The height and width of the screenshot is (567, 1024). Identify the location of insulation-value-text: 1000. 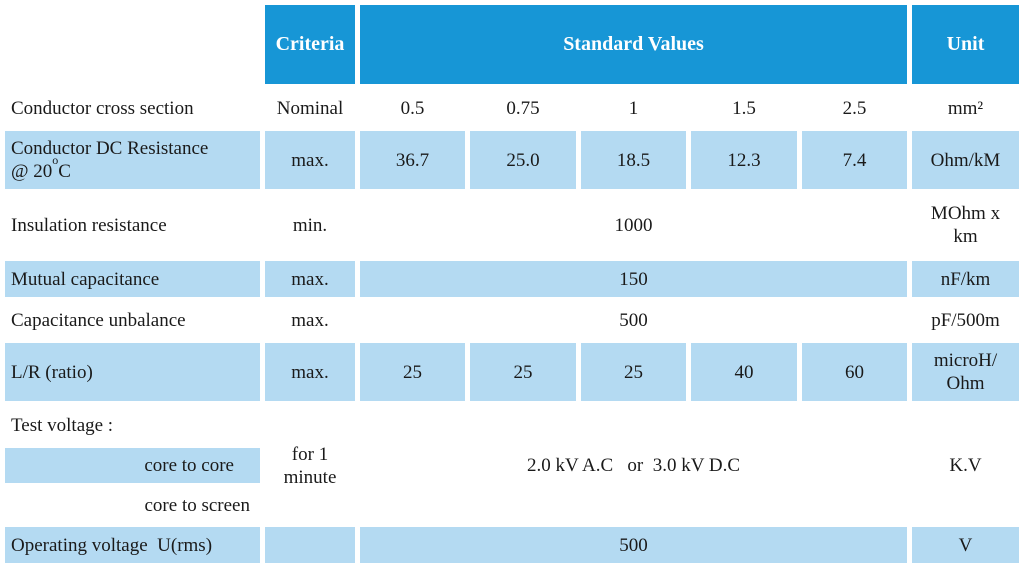
(633, 225).